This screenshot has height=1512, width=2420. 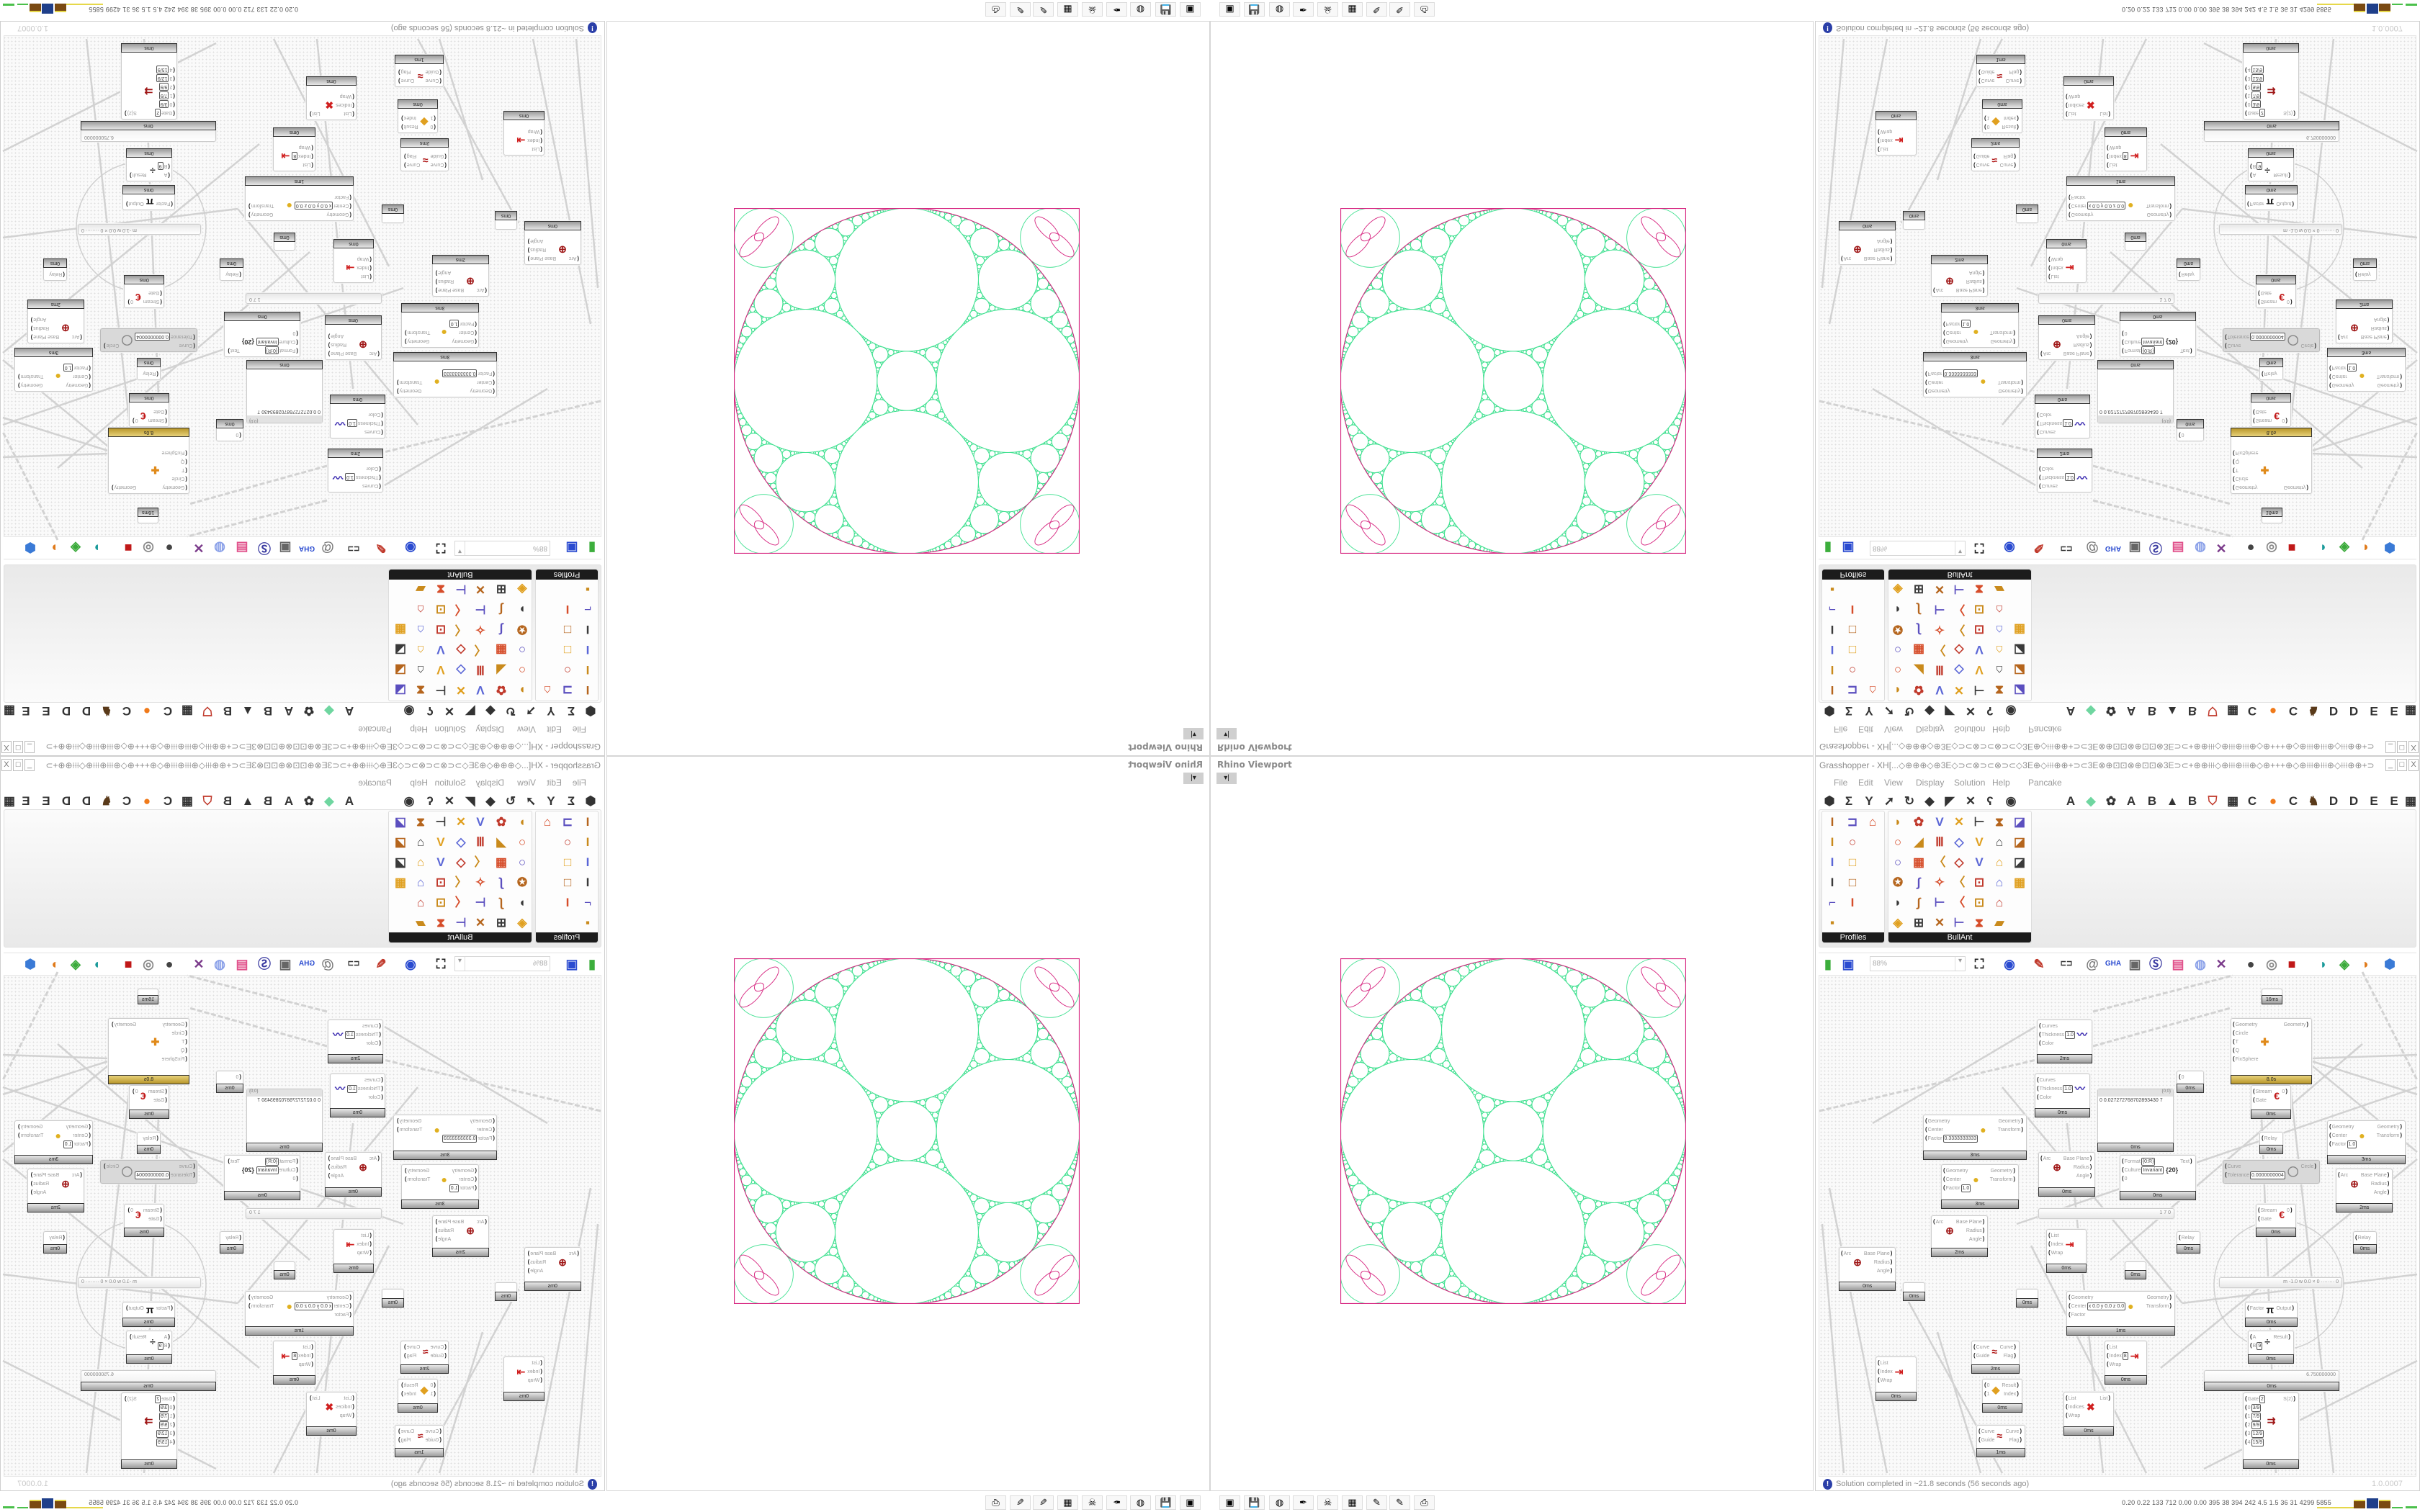 What do you see at coordinates (501, 650) in the screenshot?
I see `component-icon: ▦` at bounding box center [501, 650].